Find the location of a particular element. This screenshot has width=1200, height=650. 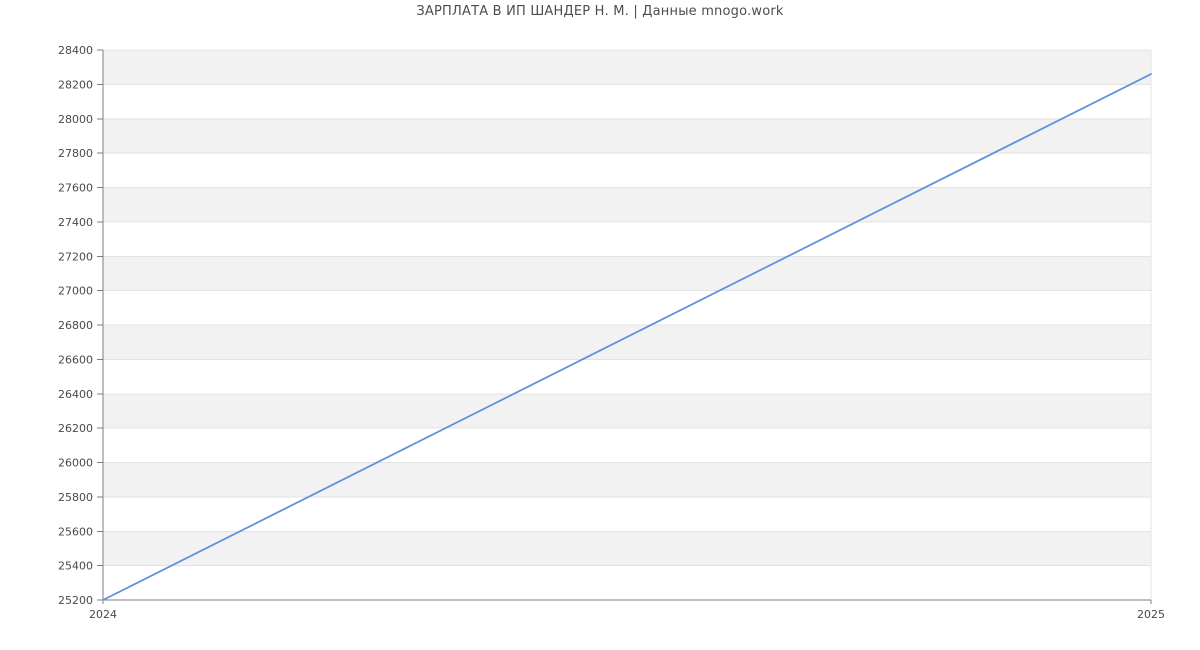

y-tick-label: 26000 is located at coordinates (75, 463).